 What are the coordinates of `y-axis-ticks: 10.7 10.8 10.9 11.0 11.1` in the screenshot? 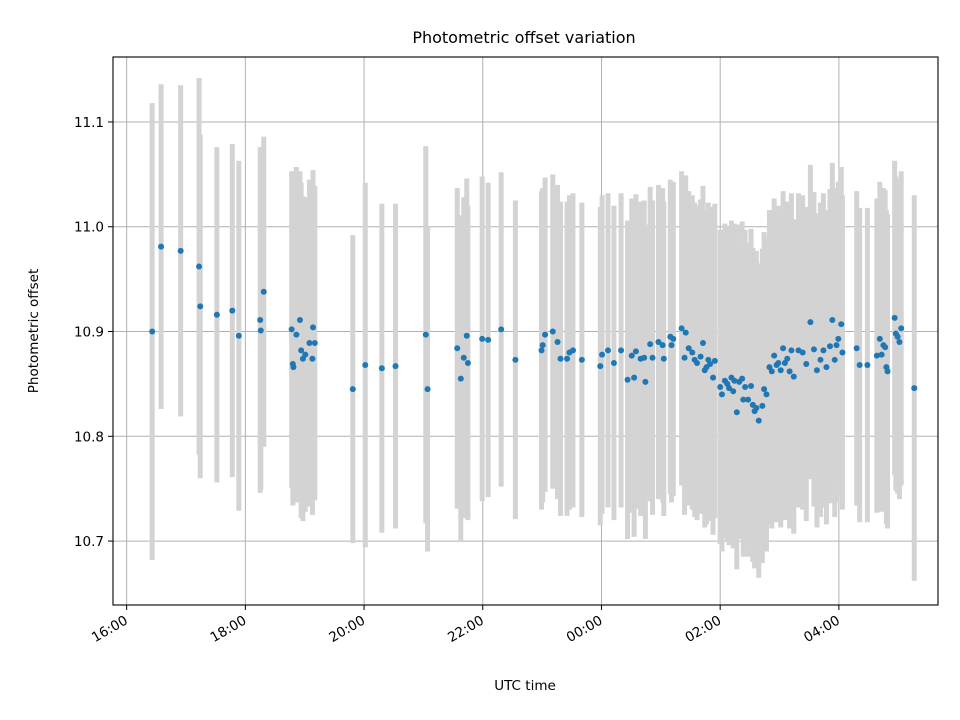 It's located at (93, 332).